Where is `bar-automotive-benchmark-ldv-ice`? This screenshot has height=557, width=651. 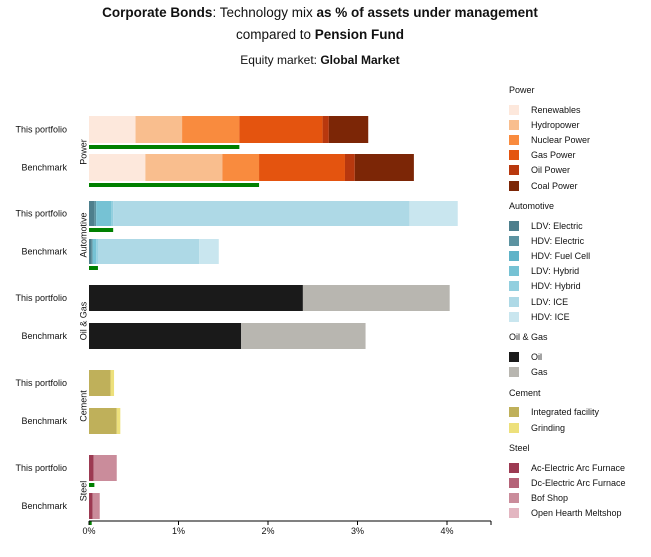 bar-automotive-benchmark-ldv-ice is located at coordinates (148, 251).